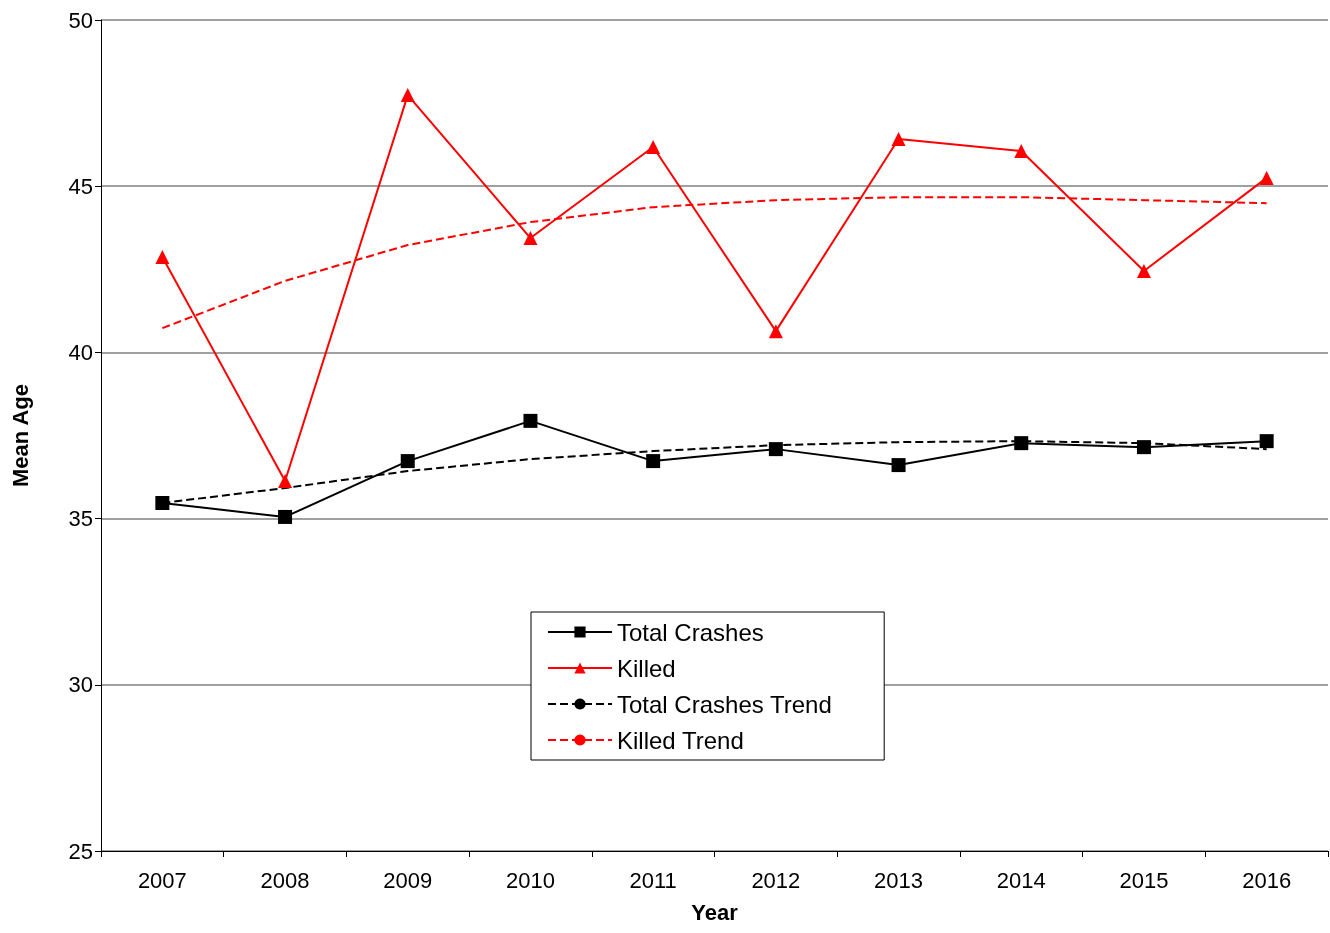  Describe the element at coordinates (1267, 880) in the screenshot. I see `x-tick-label: 2016` at that location.